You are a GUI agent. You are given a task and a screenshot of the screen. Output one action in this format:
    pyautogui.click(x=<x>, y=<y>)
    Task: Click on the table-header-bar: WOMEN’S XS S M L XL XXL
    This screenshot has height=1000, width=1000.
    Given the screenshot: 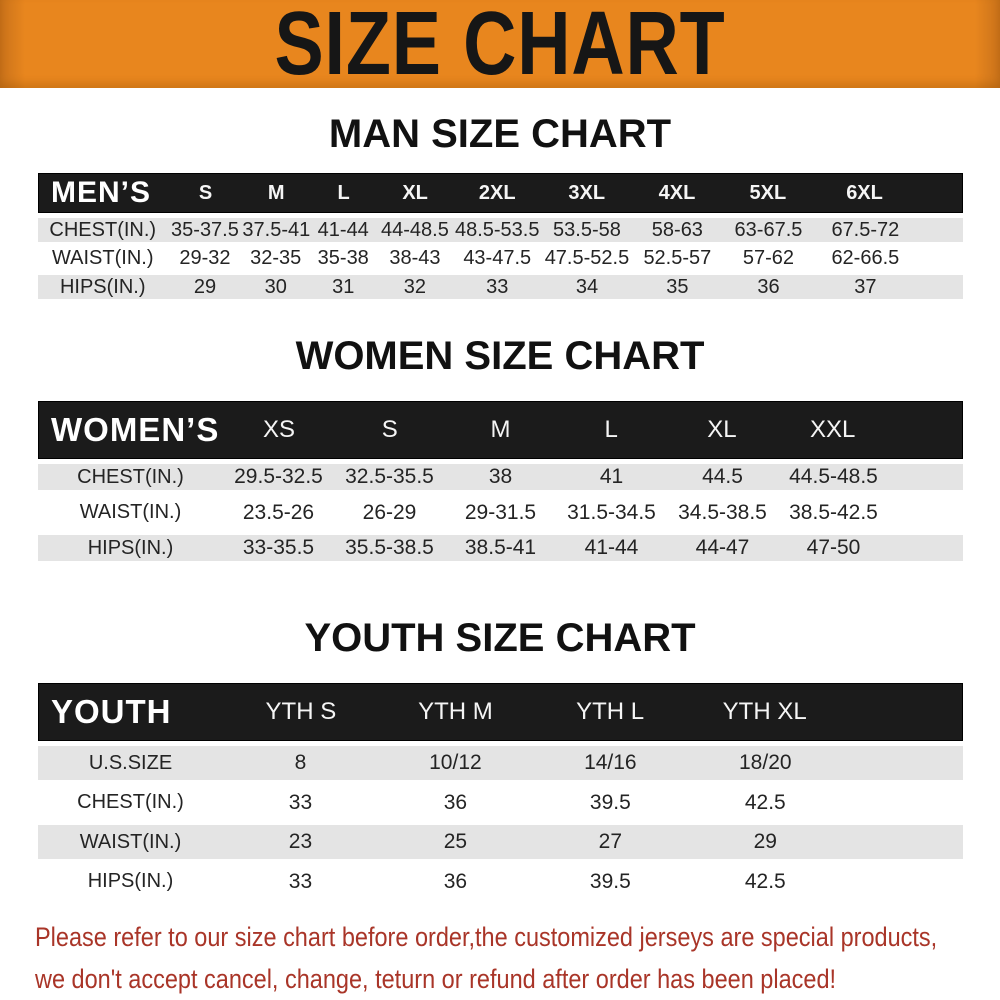 What is the action you would take?
    pyautogui.click(x=500, y=430)
    